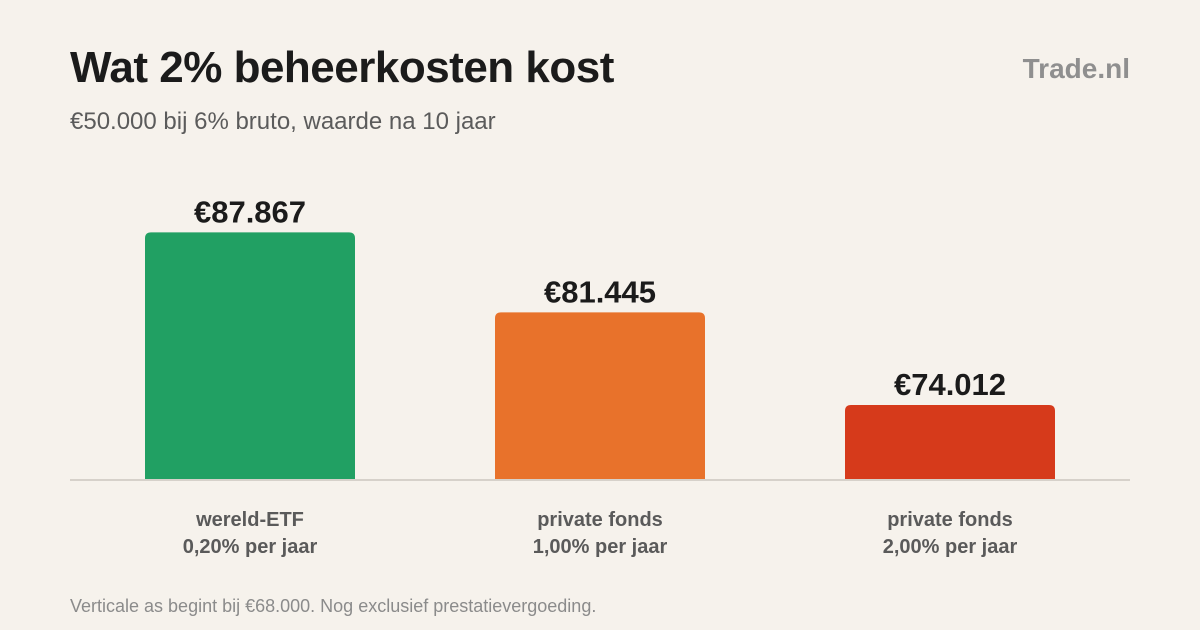 The height and width of the screenshot is (630, 1200). I want to click on category-label-2-line-1: private fonds, so click(600, 520).